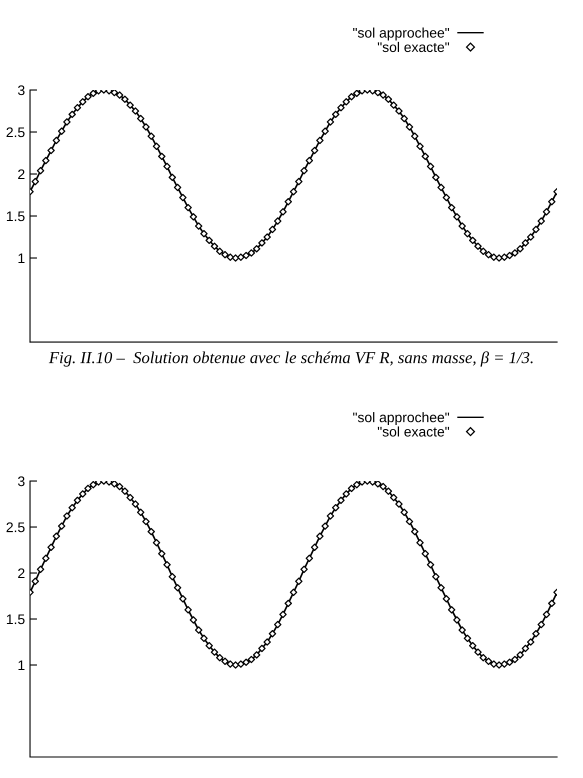 The image size is (583, 778). What do you see at coordinates (290, 359) in the screenshot?
I see `text: Fig. II.10 – Solution obtenue avec le schéma VF R, sans masse, β = 1/3.` at bounding box center [290, 359].